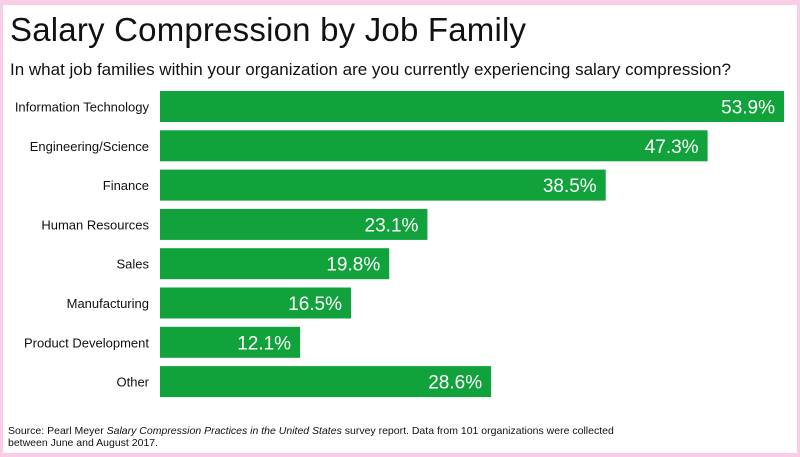  I want to click on value-label: 28.6%, so click(455, 383).